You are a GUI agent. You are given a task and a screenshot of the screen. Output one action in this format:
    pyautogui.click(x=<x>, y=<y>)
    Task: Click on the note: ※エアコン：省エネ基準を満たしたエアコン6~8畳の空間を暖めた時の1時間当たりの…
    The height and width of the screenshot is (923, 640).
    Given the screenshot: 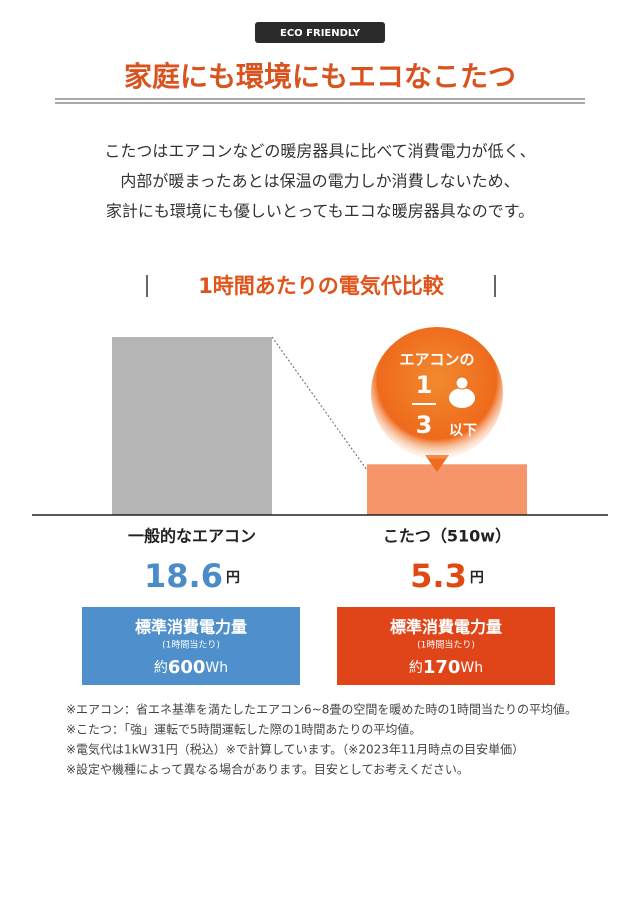 What is the action you would take?
    pyautogui.click(x=321, y=709)
    